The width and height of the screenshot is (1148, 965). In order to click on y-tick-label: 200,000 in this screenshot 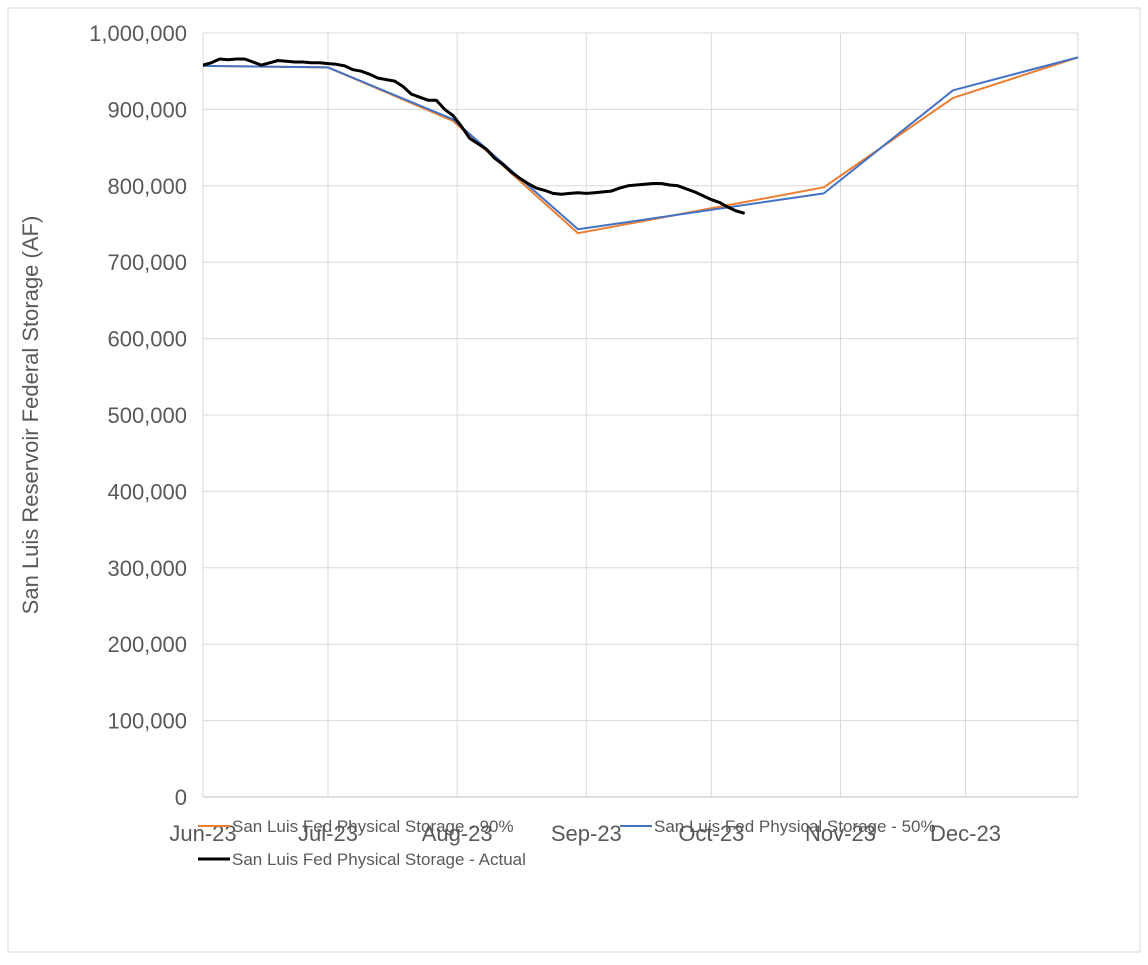, I will do `click(147, 644)`.